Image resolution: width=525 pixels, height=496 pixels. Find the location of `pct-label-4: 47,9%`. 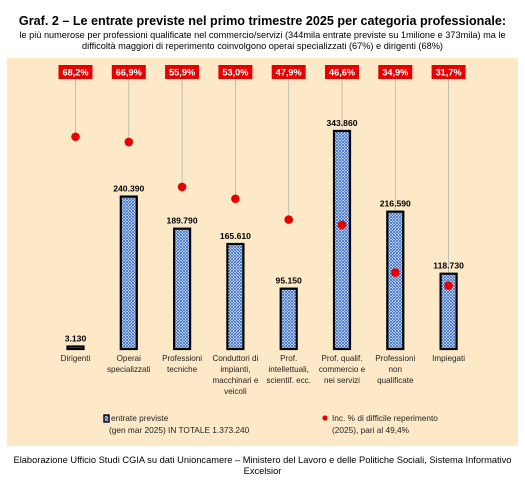

pct-label-4: 47,9% is located at coordinates (289, 72).